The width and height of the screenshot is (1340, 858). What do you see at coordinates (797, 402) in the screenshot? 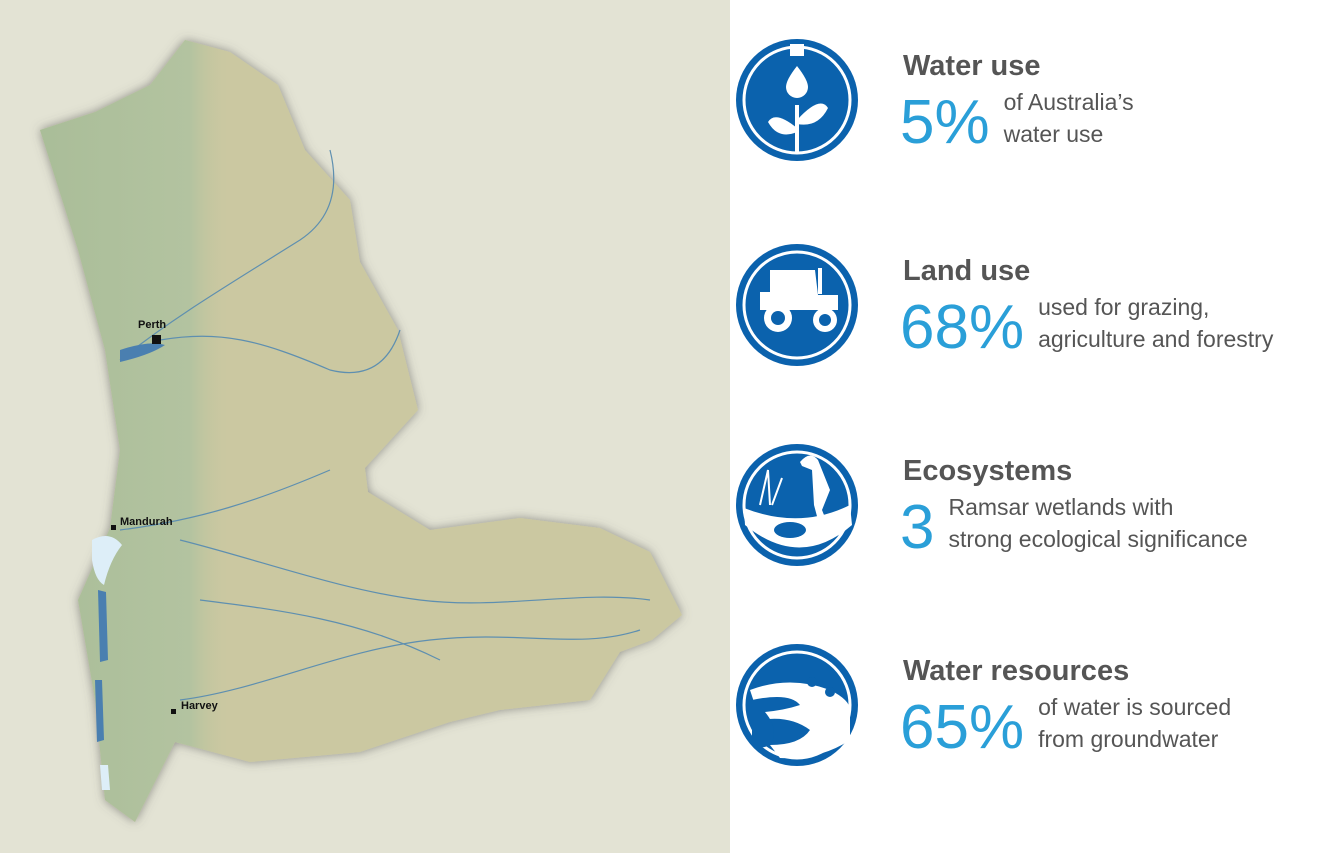
I see `icons` at bounding box center [797, 402].